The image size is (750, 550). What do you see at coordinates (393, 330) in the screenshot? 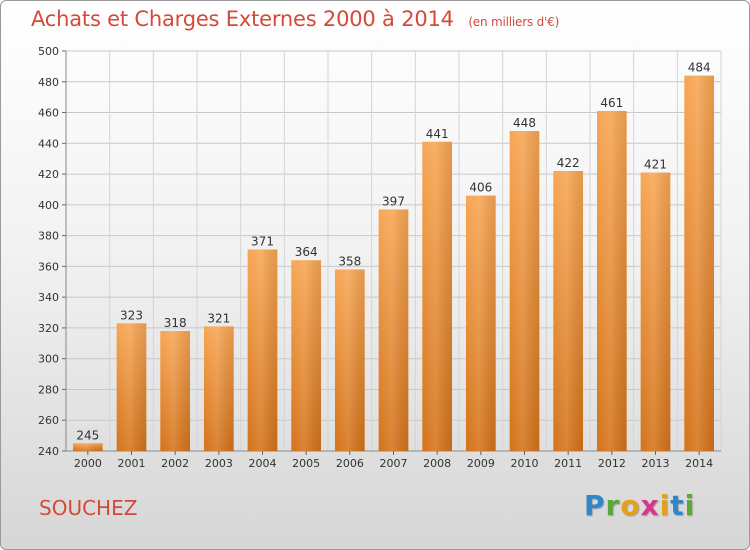
I see `bar-shine-2007` at bounding box center [393, 330].